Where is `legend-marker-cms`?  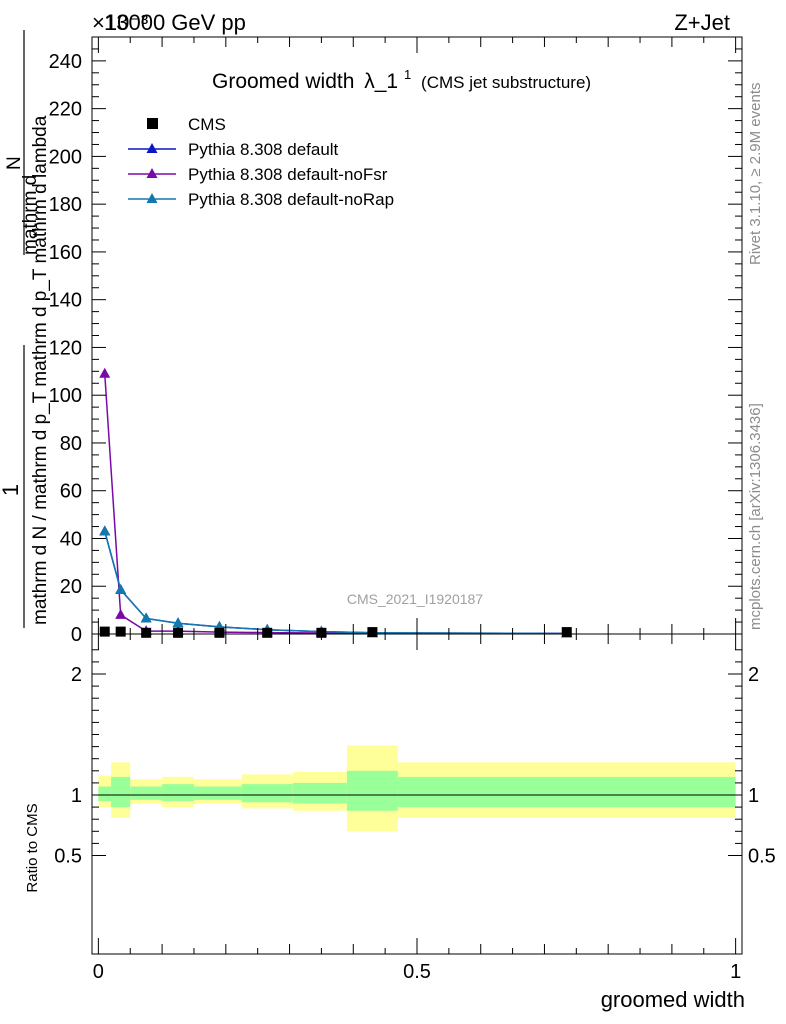 legend-marker-cms is located at coordinates (152, 123).